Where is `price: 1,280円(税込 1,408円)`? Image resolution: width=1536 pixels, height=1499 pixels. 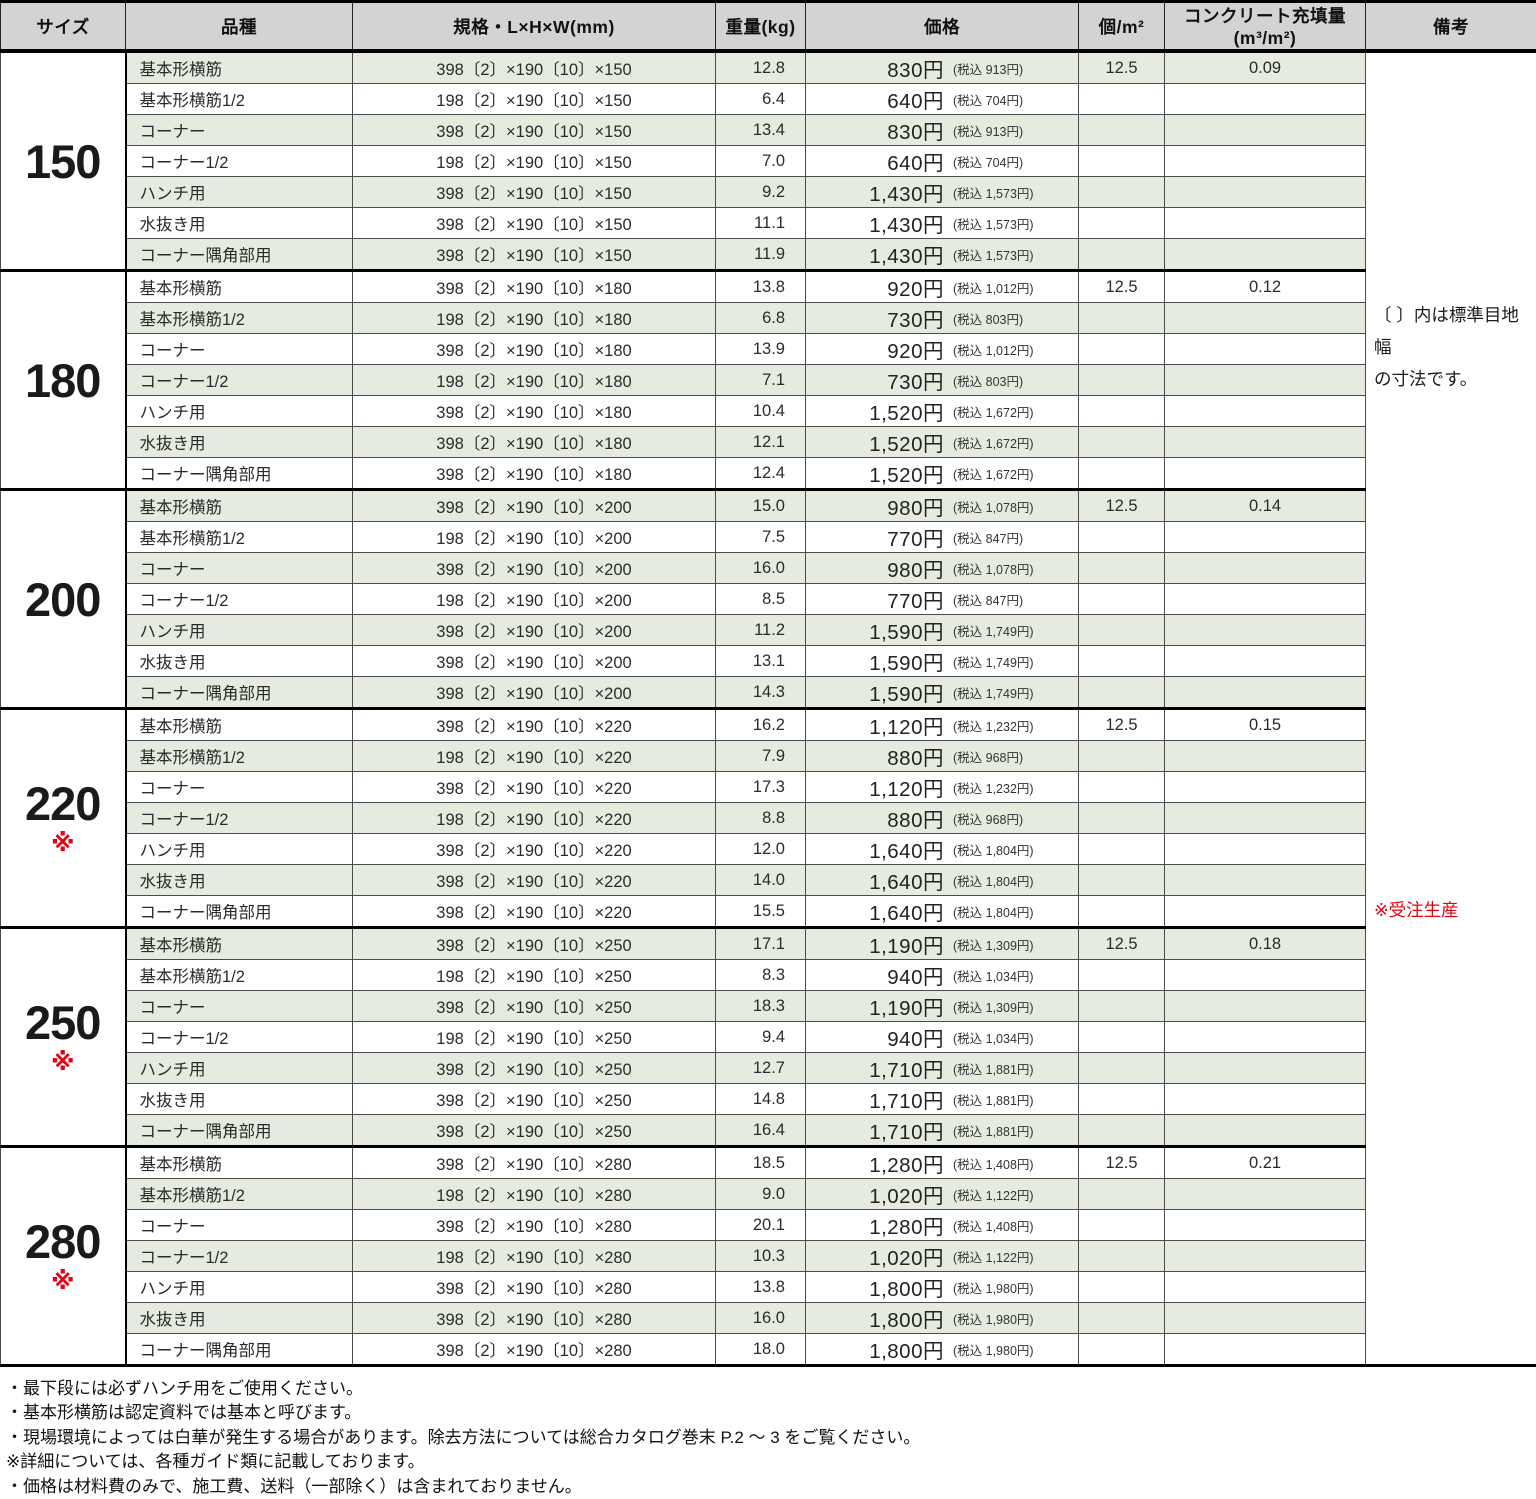
price: 1,280円(税込 1,408円) is located at coordinates (942, 1225).